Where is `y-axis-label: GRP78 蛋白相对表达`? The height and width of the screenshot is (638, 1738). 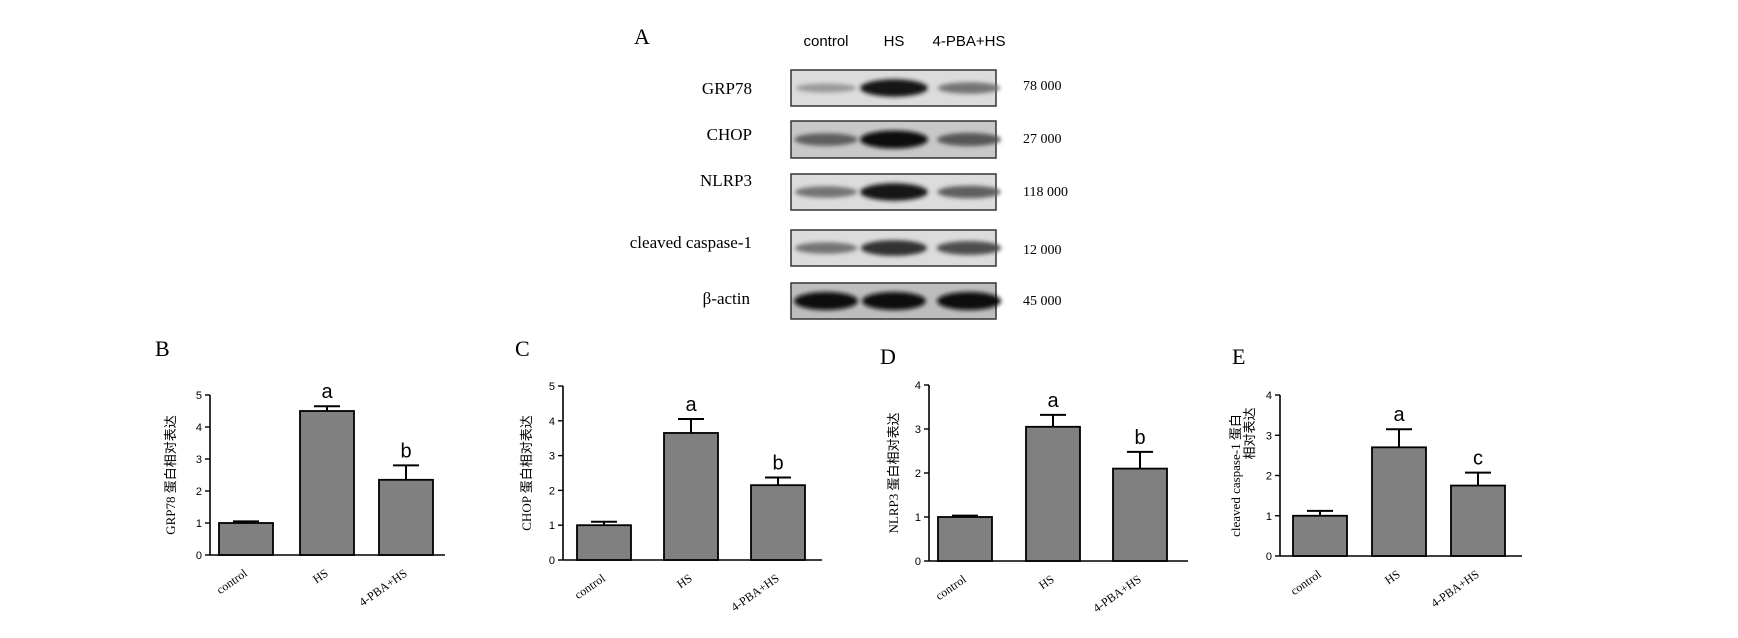 y-axis-label: GRP78 蛋白相对表达 is located at coordinates (170, 475).